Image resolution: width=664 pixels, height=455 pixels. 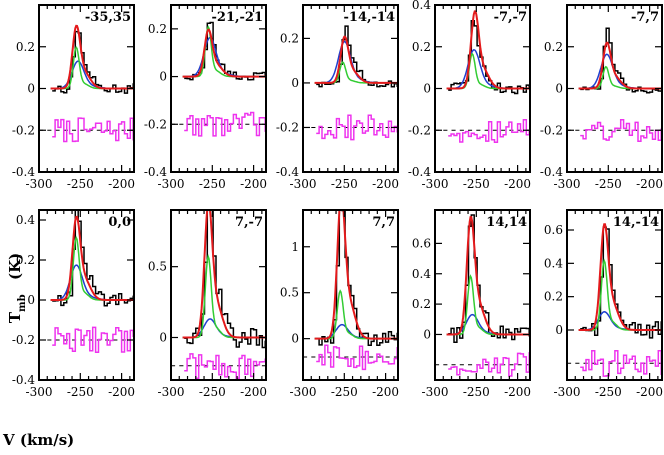 I want to click on panel-offset-label: 14,-14, so click(x=636, y=222).